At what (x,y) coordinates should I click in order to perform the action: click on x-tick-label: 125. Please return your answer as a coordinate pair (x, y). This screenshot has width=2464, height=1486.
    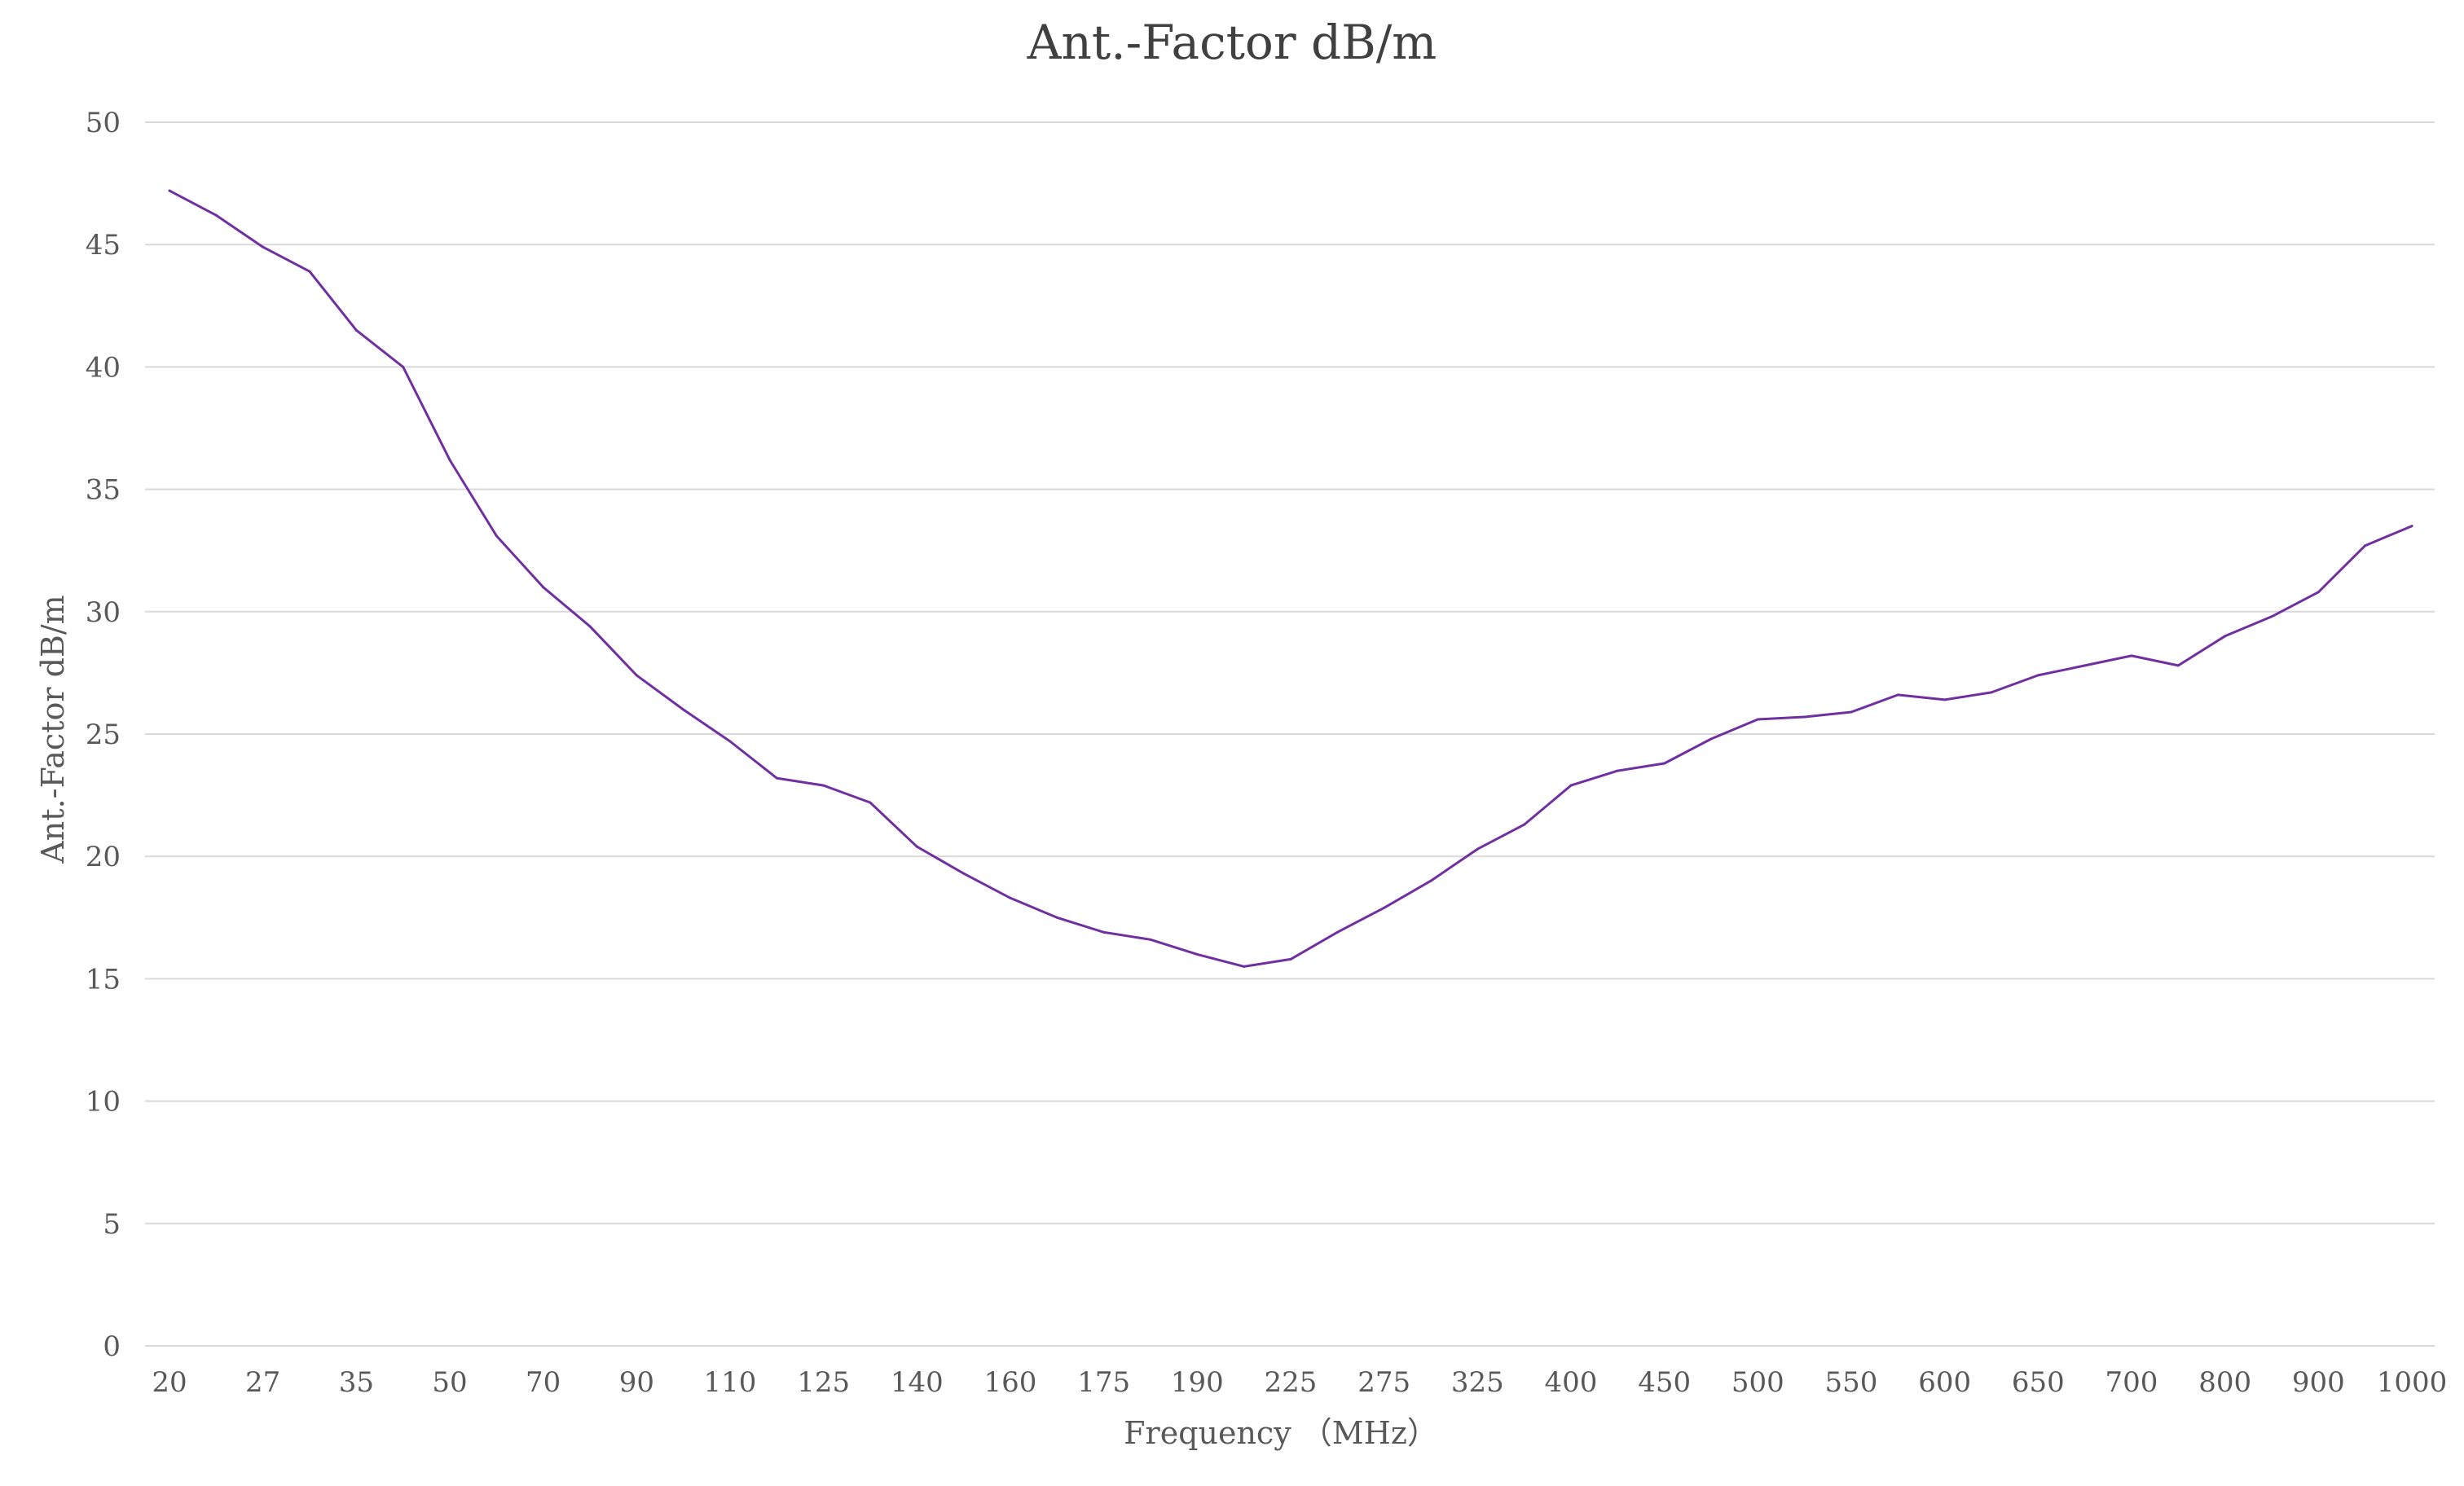
    Looking at the image, I should click on (823, 1382).